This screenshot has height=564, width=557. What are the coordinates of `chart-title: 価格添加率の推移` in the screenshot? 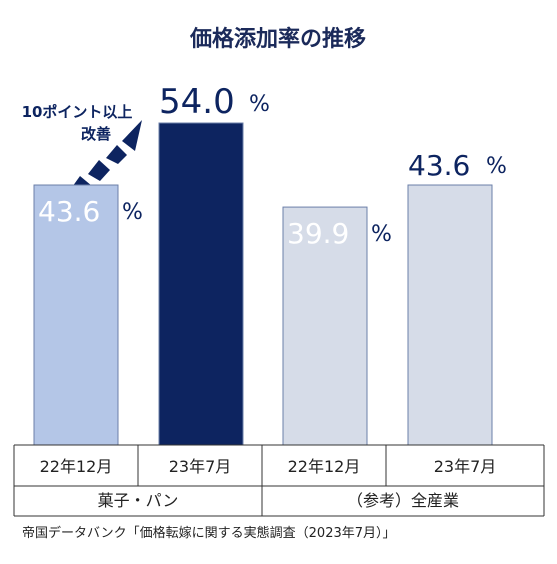 It's located at (277, 39).